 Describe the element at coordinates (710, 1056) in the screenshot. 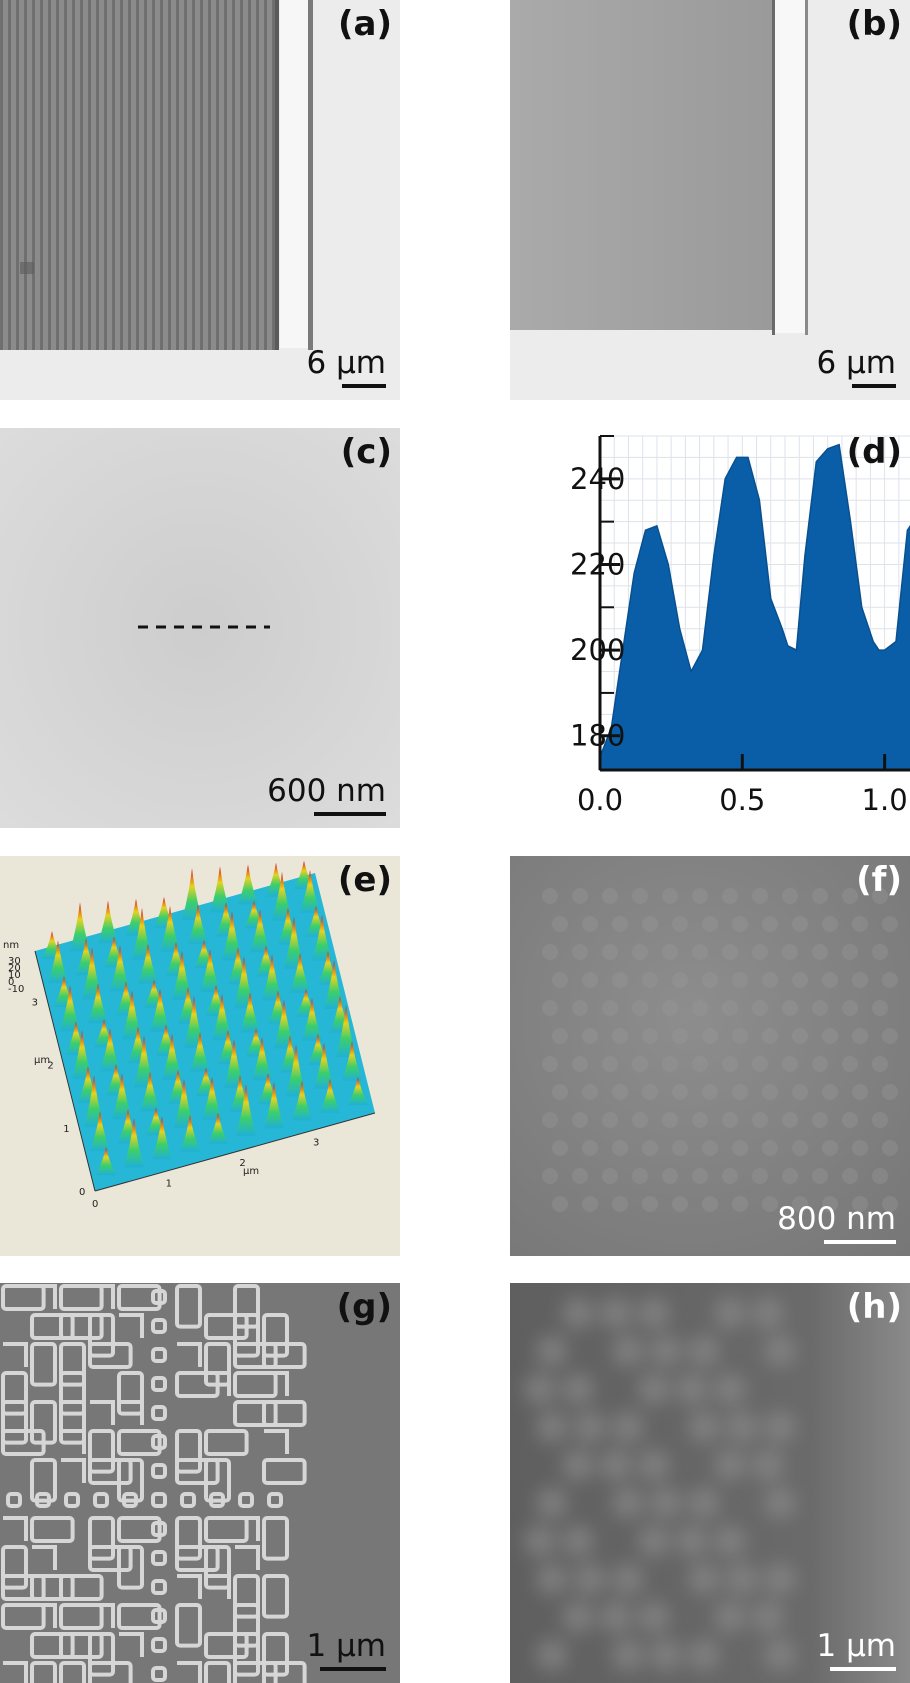

I see `surface-micrograph-f` at that location.